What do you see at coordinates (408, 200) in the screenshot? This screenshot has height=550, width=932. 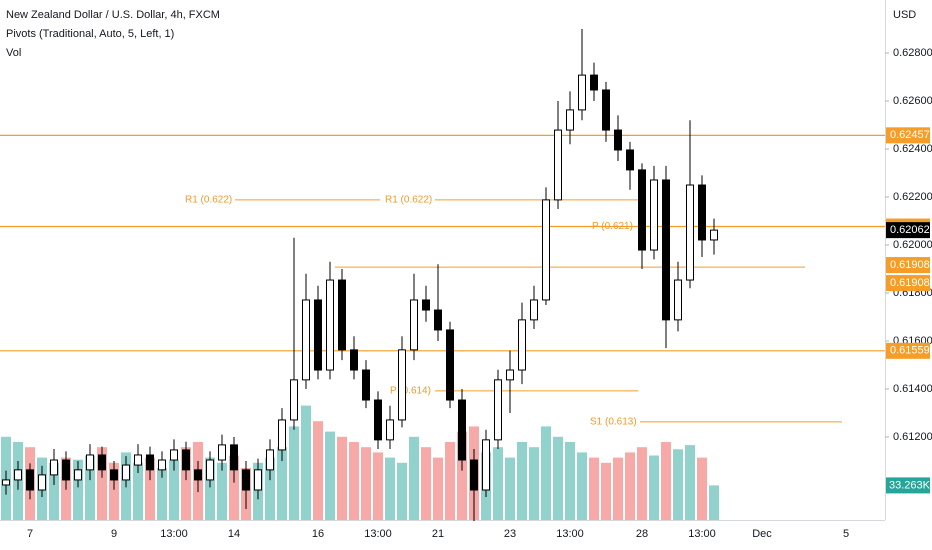 I see `pivot-label: R1 (0.622)` at bounding box center [408, 200].